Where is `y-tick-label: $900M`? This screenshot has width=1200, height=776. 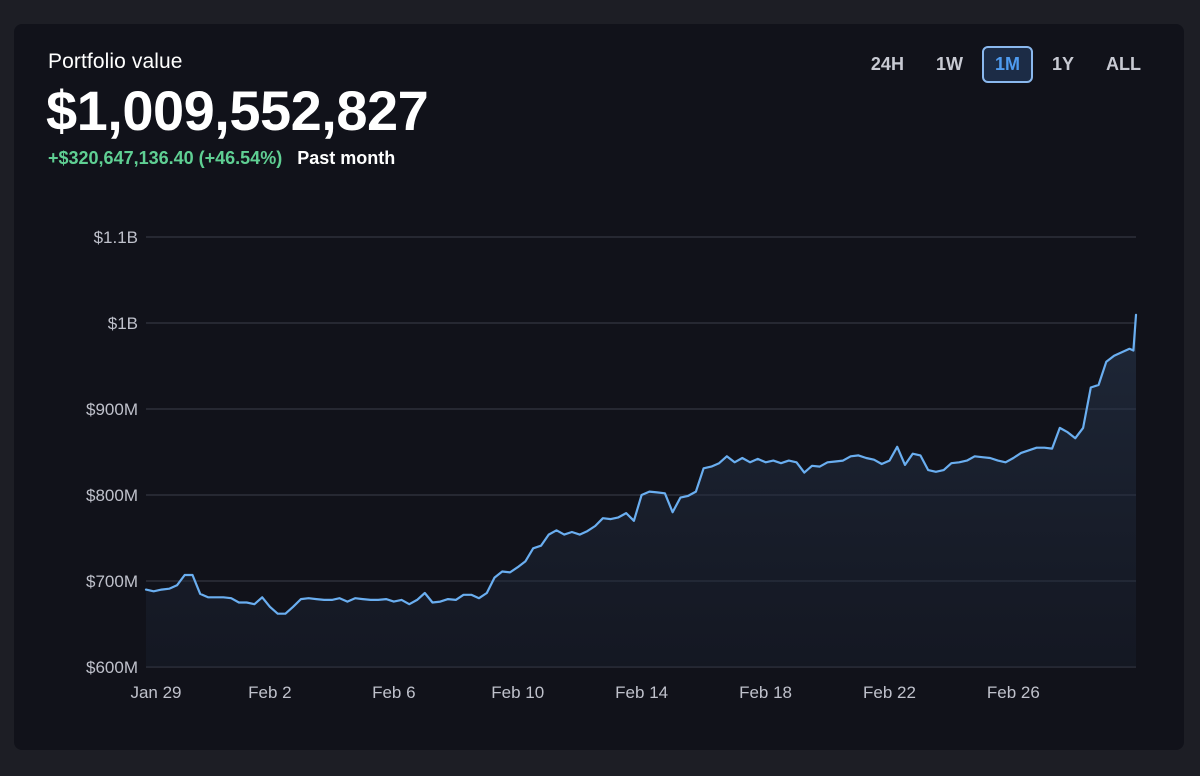
y-tick-label: $900M is located at coordinates (112, 409).